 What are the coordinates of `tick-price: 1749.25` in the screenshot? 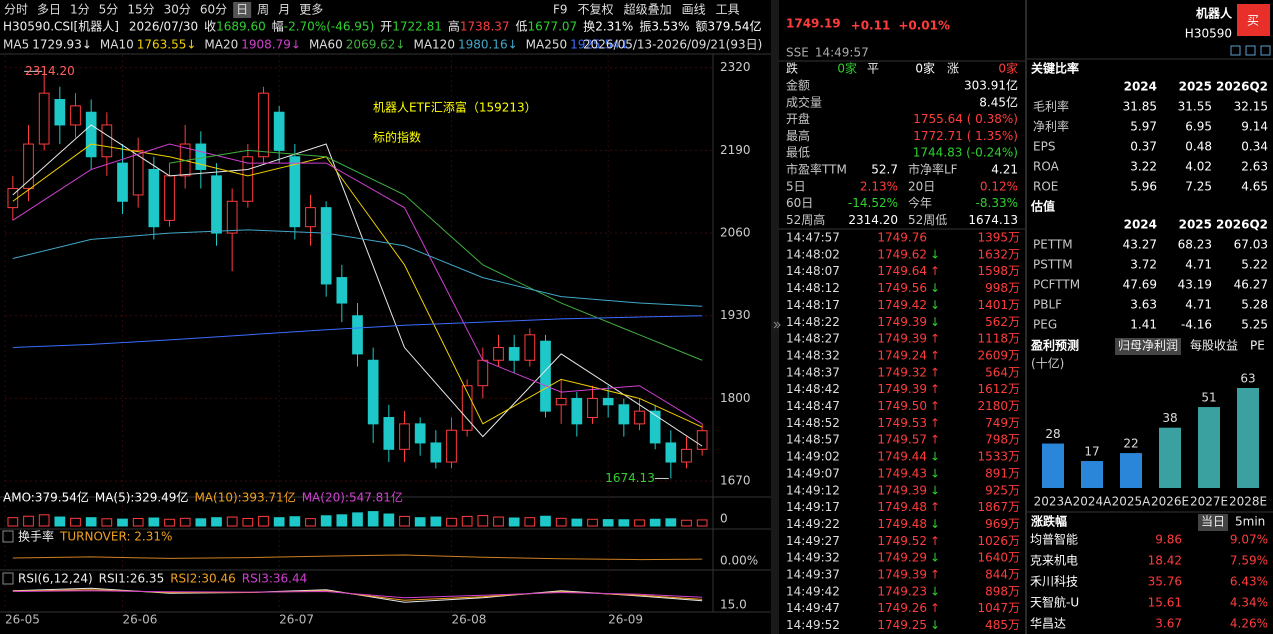 It's located at (902, 625).